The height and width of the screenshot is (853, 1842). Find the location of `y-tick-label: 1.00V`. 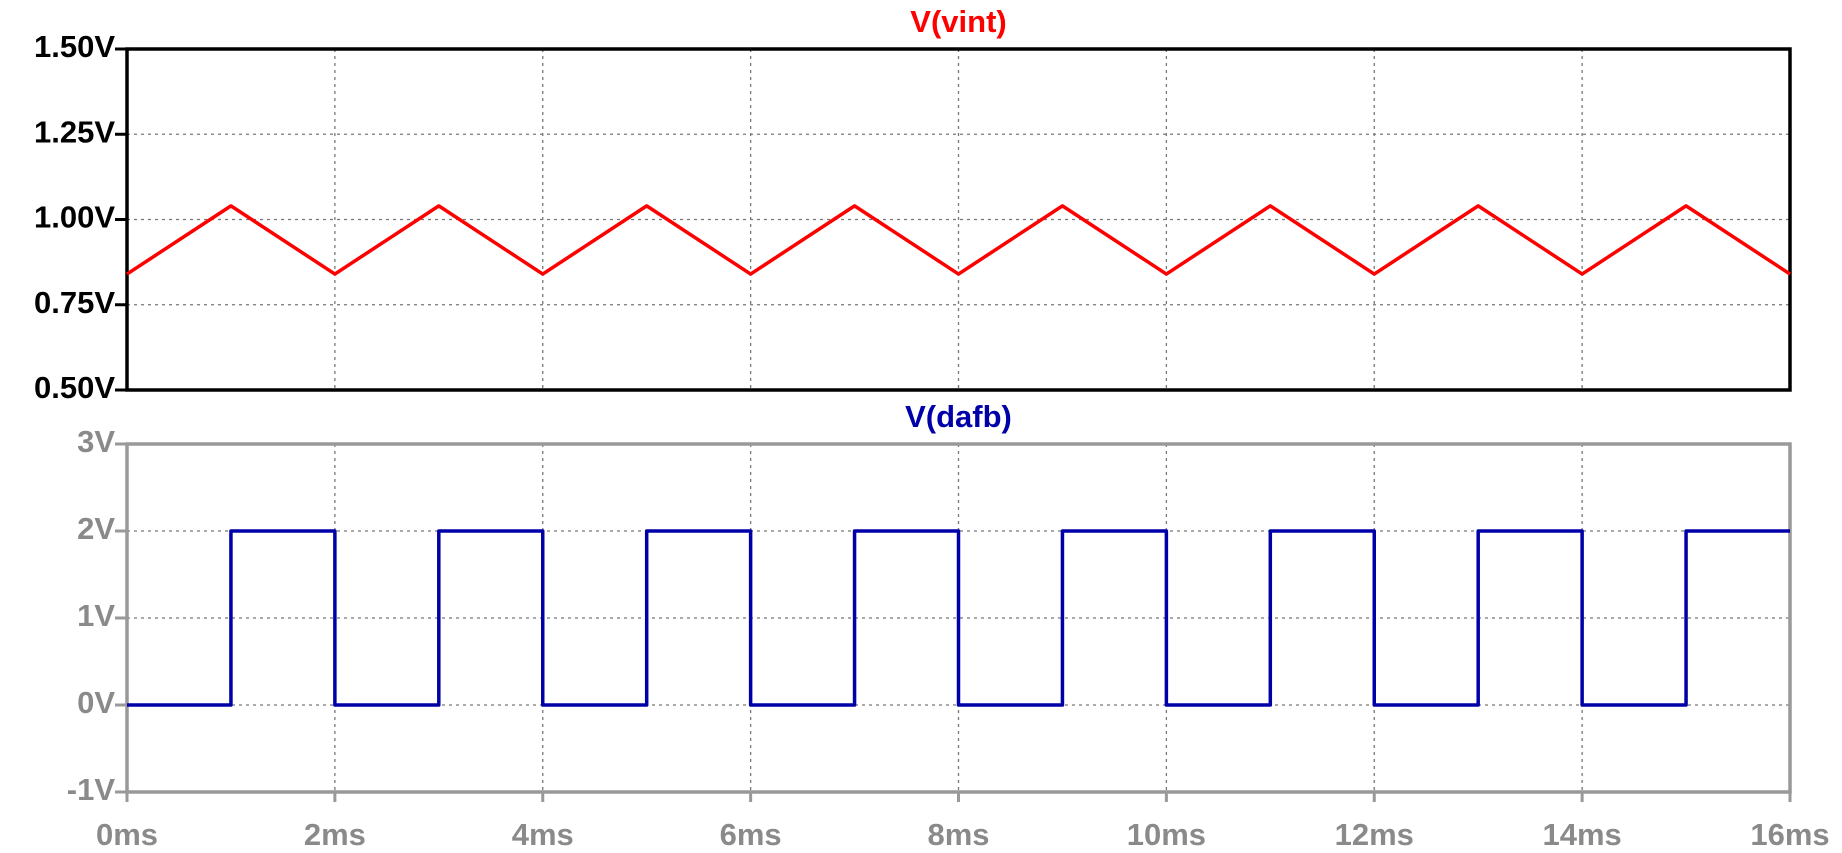

y-tick-label: 1.00V is located at coordinates (74, 217).